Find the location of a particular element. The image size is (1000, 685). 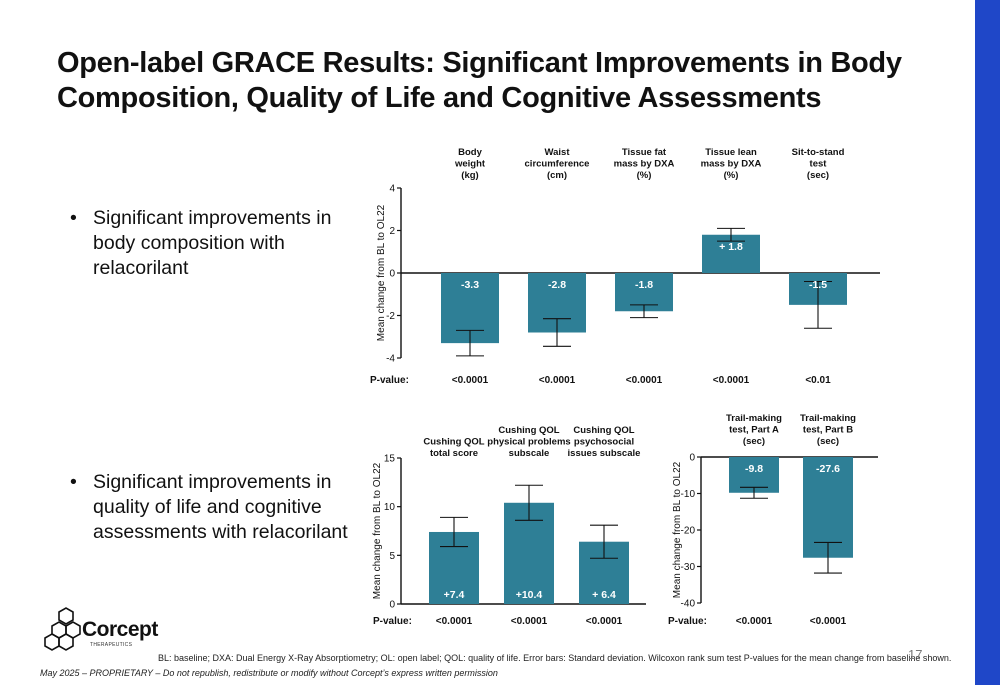

y-tick-label: -10 is located at coordinates (688, 494).